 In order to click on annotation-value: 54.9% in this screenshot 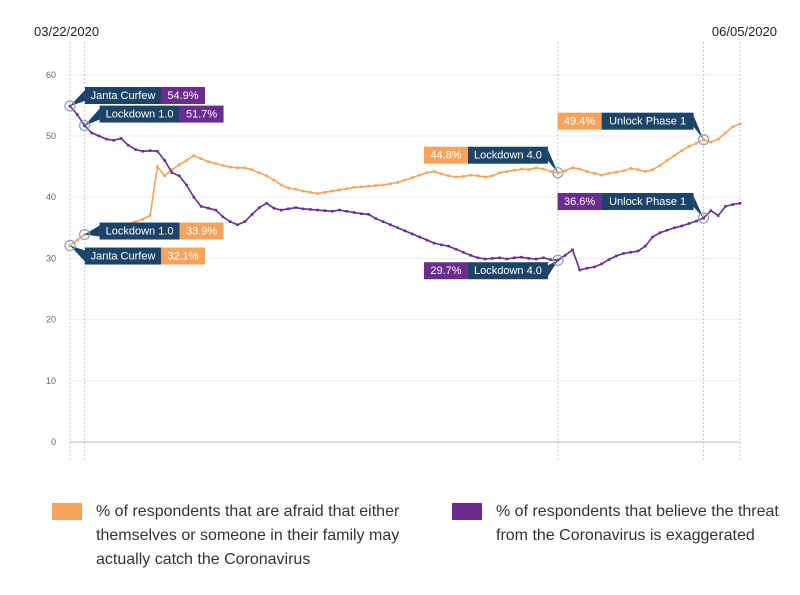, I will do `click(182, 96)`.